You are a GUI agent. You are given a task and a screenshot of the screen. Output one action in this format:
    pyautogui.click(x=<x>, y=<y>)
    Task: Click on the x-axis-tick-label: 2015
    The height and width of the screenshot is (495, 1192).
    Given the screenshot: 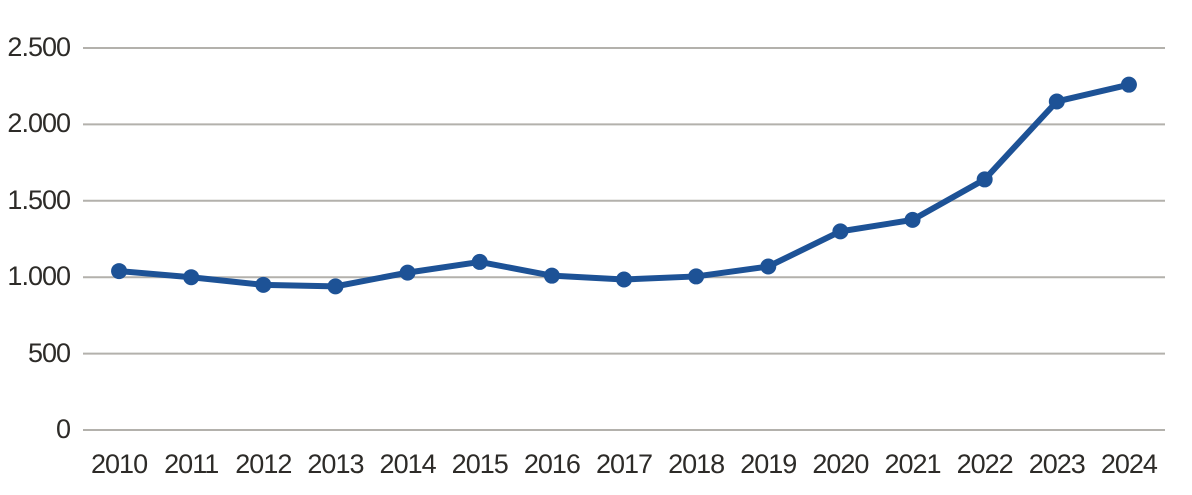 What is the action you would take?
    pyautogui.click(x=480, y=464)
    